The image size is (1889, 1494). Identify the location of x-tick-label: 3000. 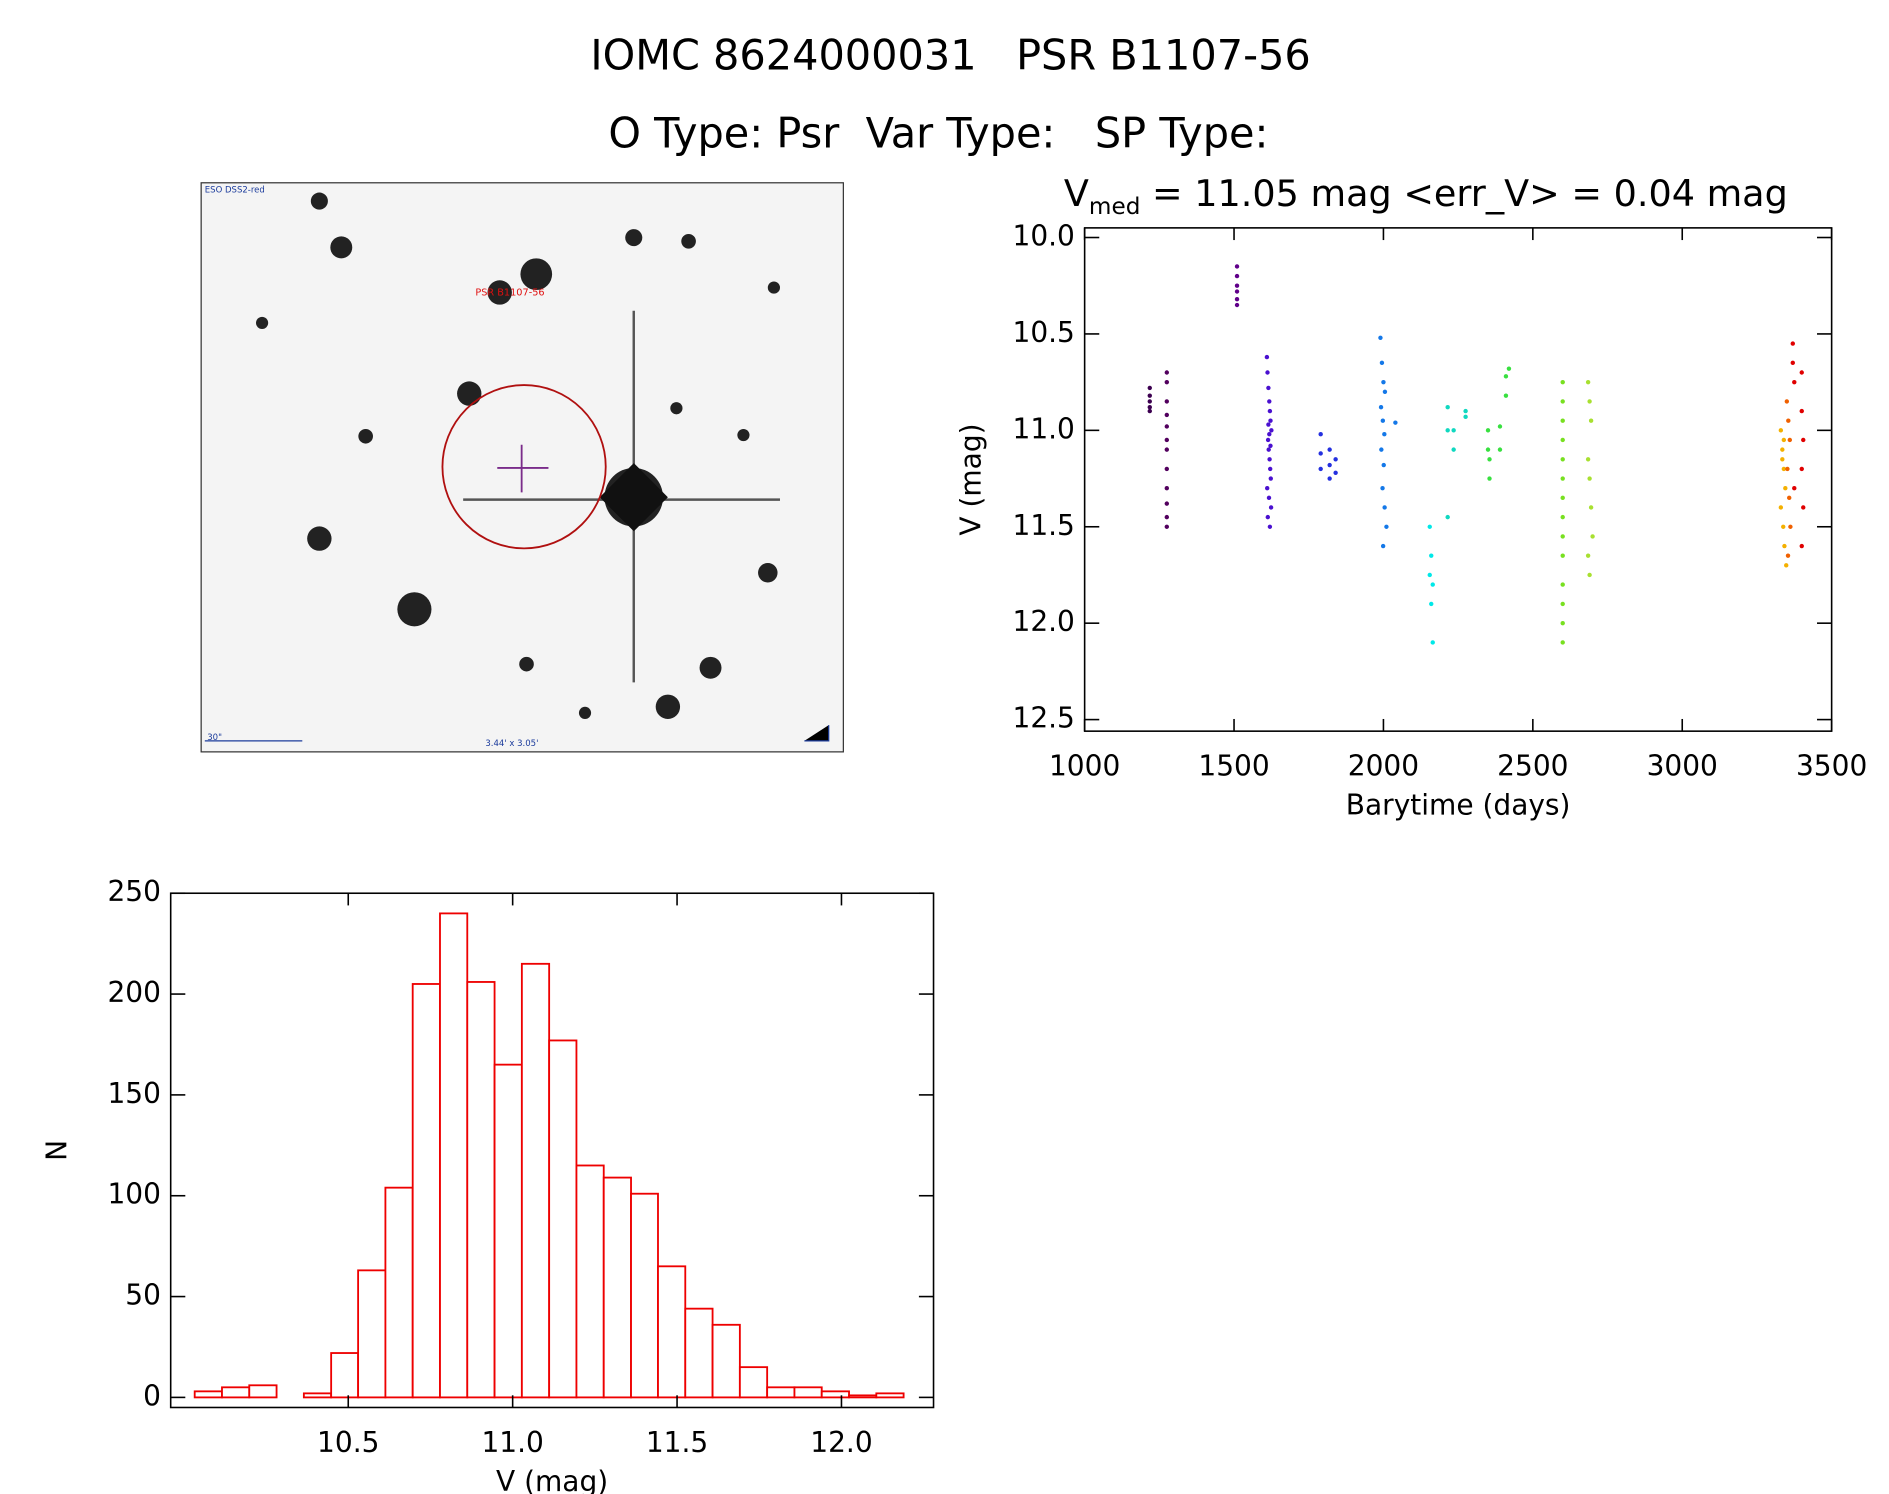
(1682, 766).